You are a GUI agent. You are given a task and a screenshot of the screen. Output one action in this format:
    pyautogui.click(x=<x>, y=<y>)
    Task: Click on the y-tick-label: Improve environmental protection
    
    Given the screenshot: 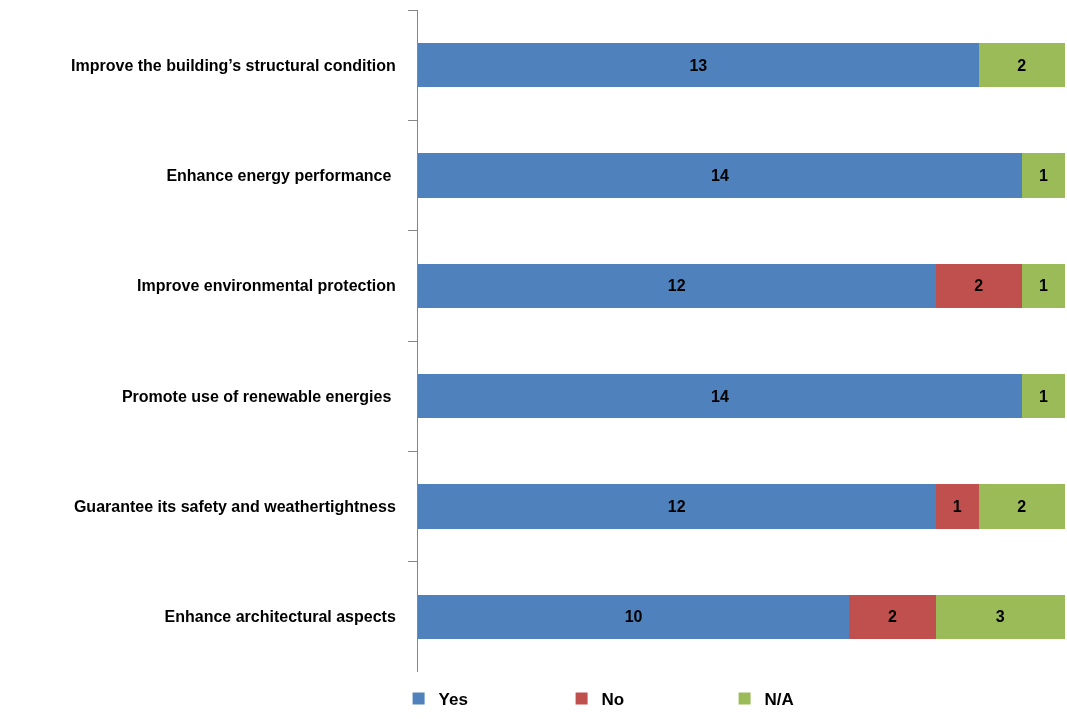 What is the action you would take?
    pyautogui.click(x=266, y=286)
    